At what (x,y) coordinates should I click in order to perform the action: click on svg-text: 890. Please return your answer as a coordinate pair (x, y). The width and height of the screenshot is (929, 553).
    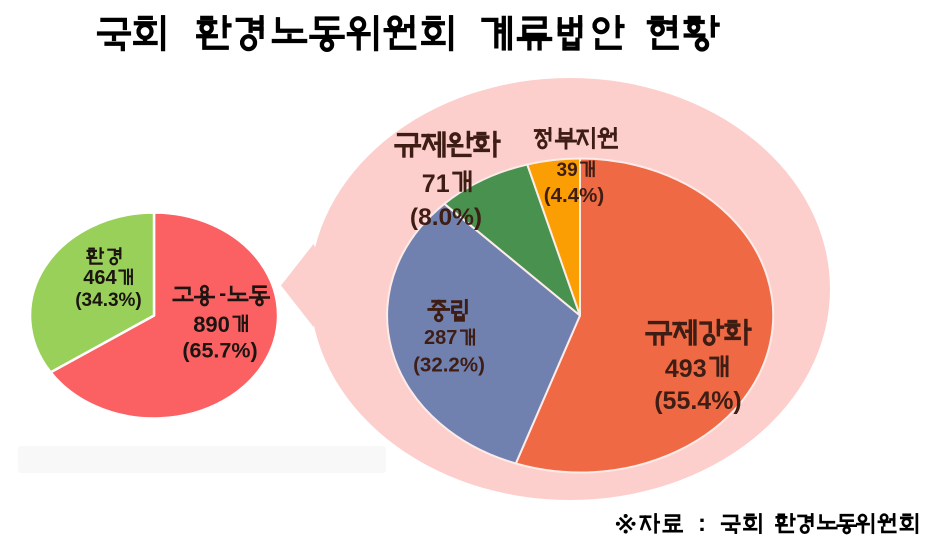
    Looking at the image, I should click on (211, 324).